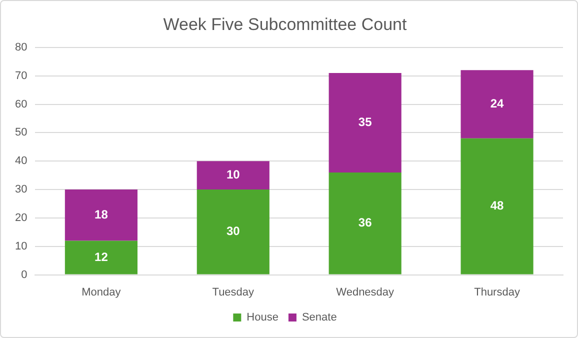 This screenshot has width=578, height=338. I want to click on data-label: 48, so click(497, 205).